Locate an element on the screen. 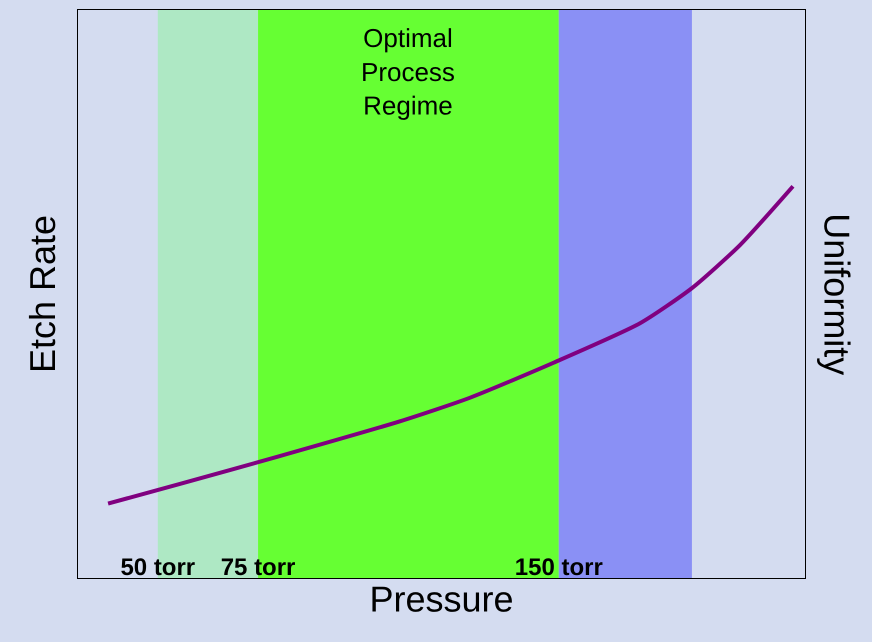  x-axis-title: Pressure is located at coordinates (441, 599).